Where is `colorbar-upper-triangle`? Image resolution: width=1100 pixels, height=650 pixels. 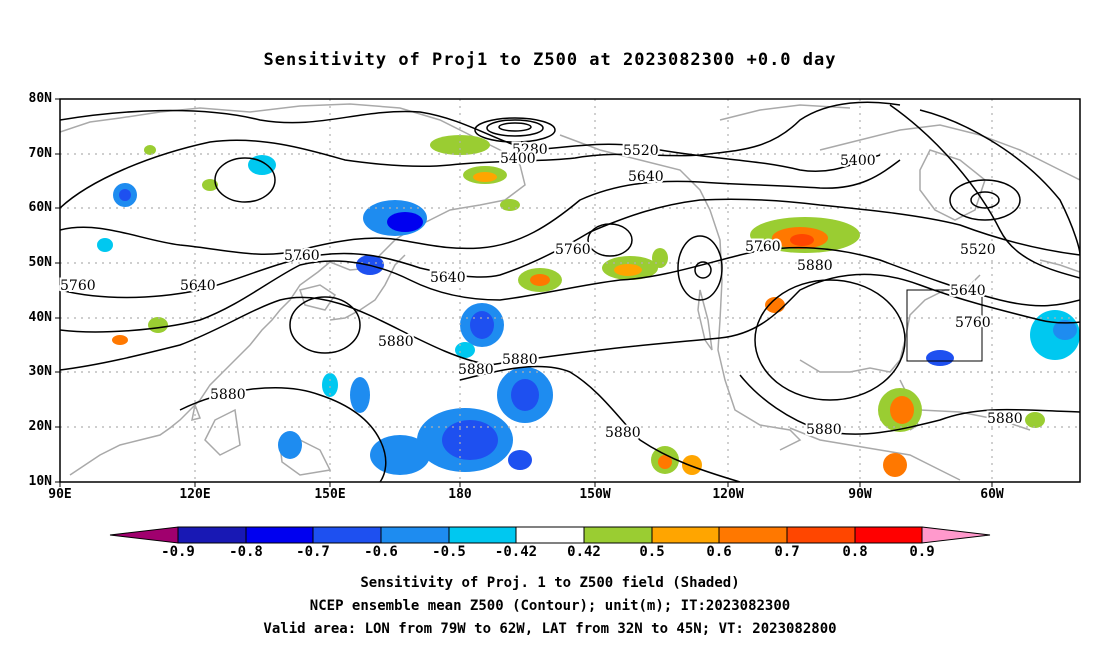
colorbar-upper-triangle is located at coordinates (956, 535).